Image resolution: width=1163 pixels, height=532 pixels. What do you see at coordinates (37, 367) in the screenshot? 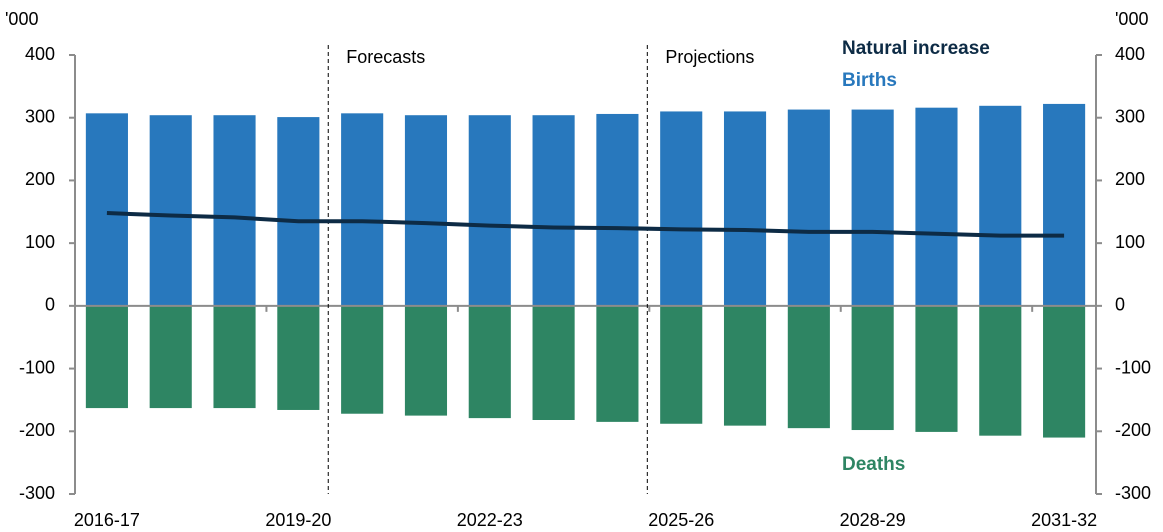
I see `y-tick-label: -100` at bounding box center [37, 367].